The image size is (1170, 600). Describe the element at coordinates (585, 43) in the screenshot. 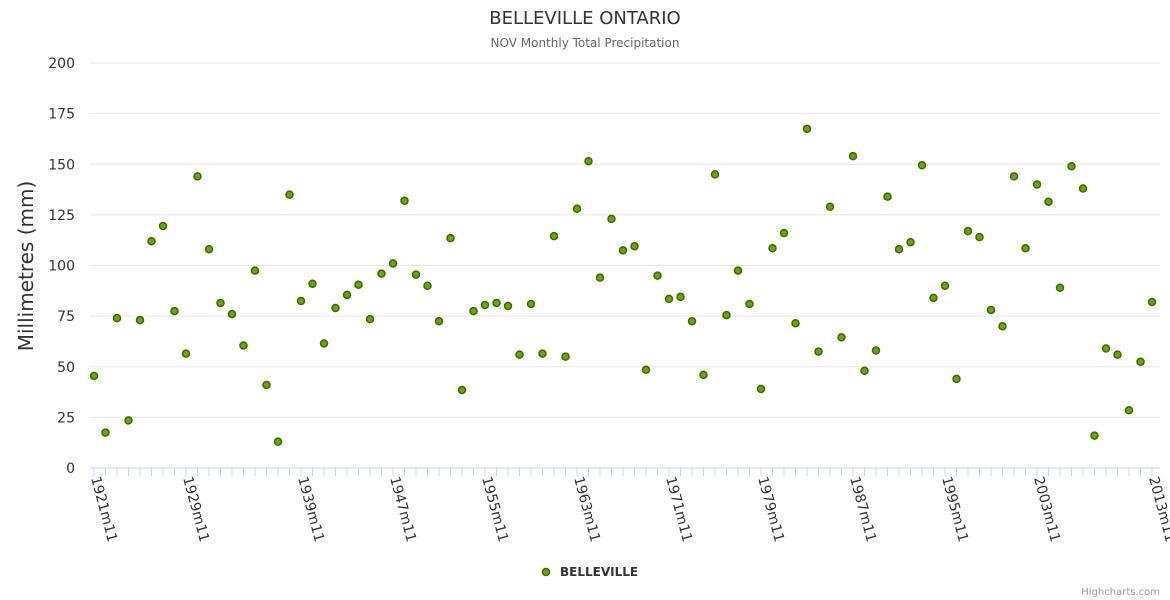

I see `chart-subtitle: NOV Monthly Total Precipitation` at that location.